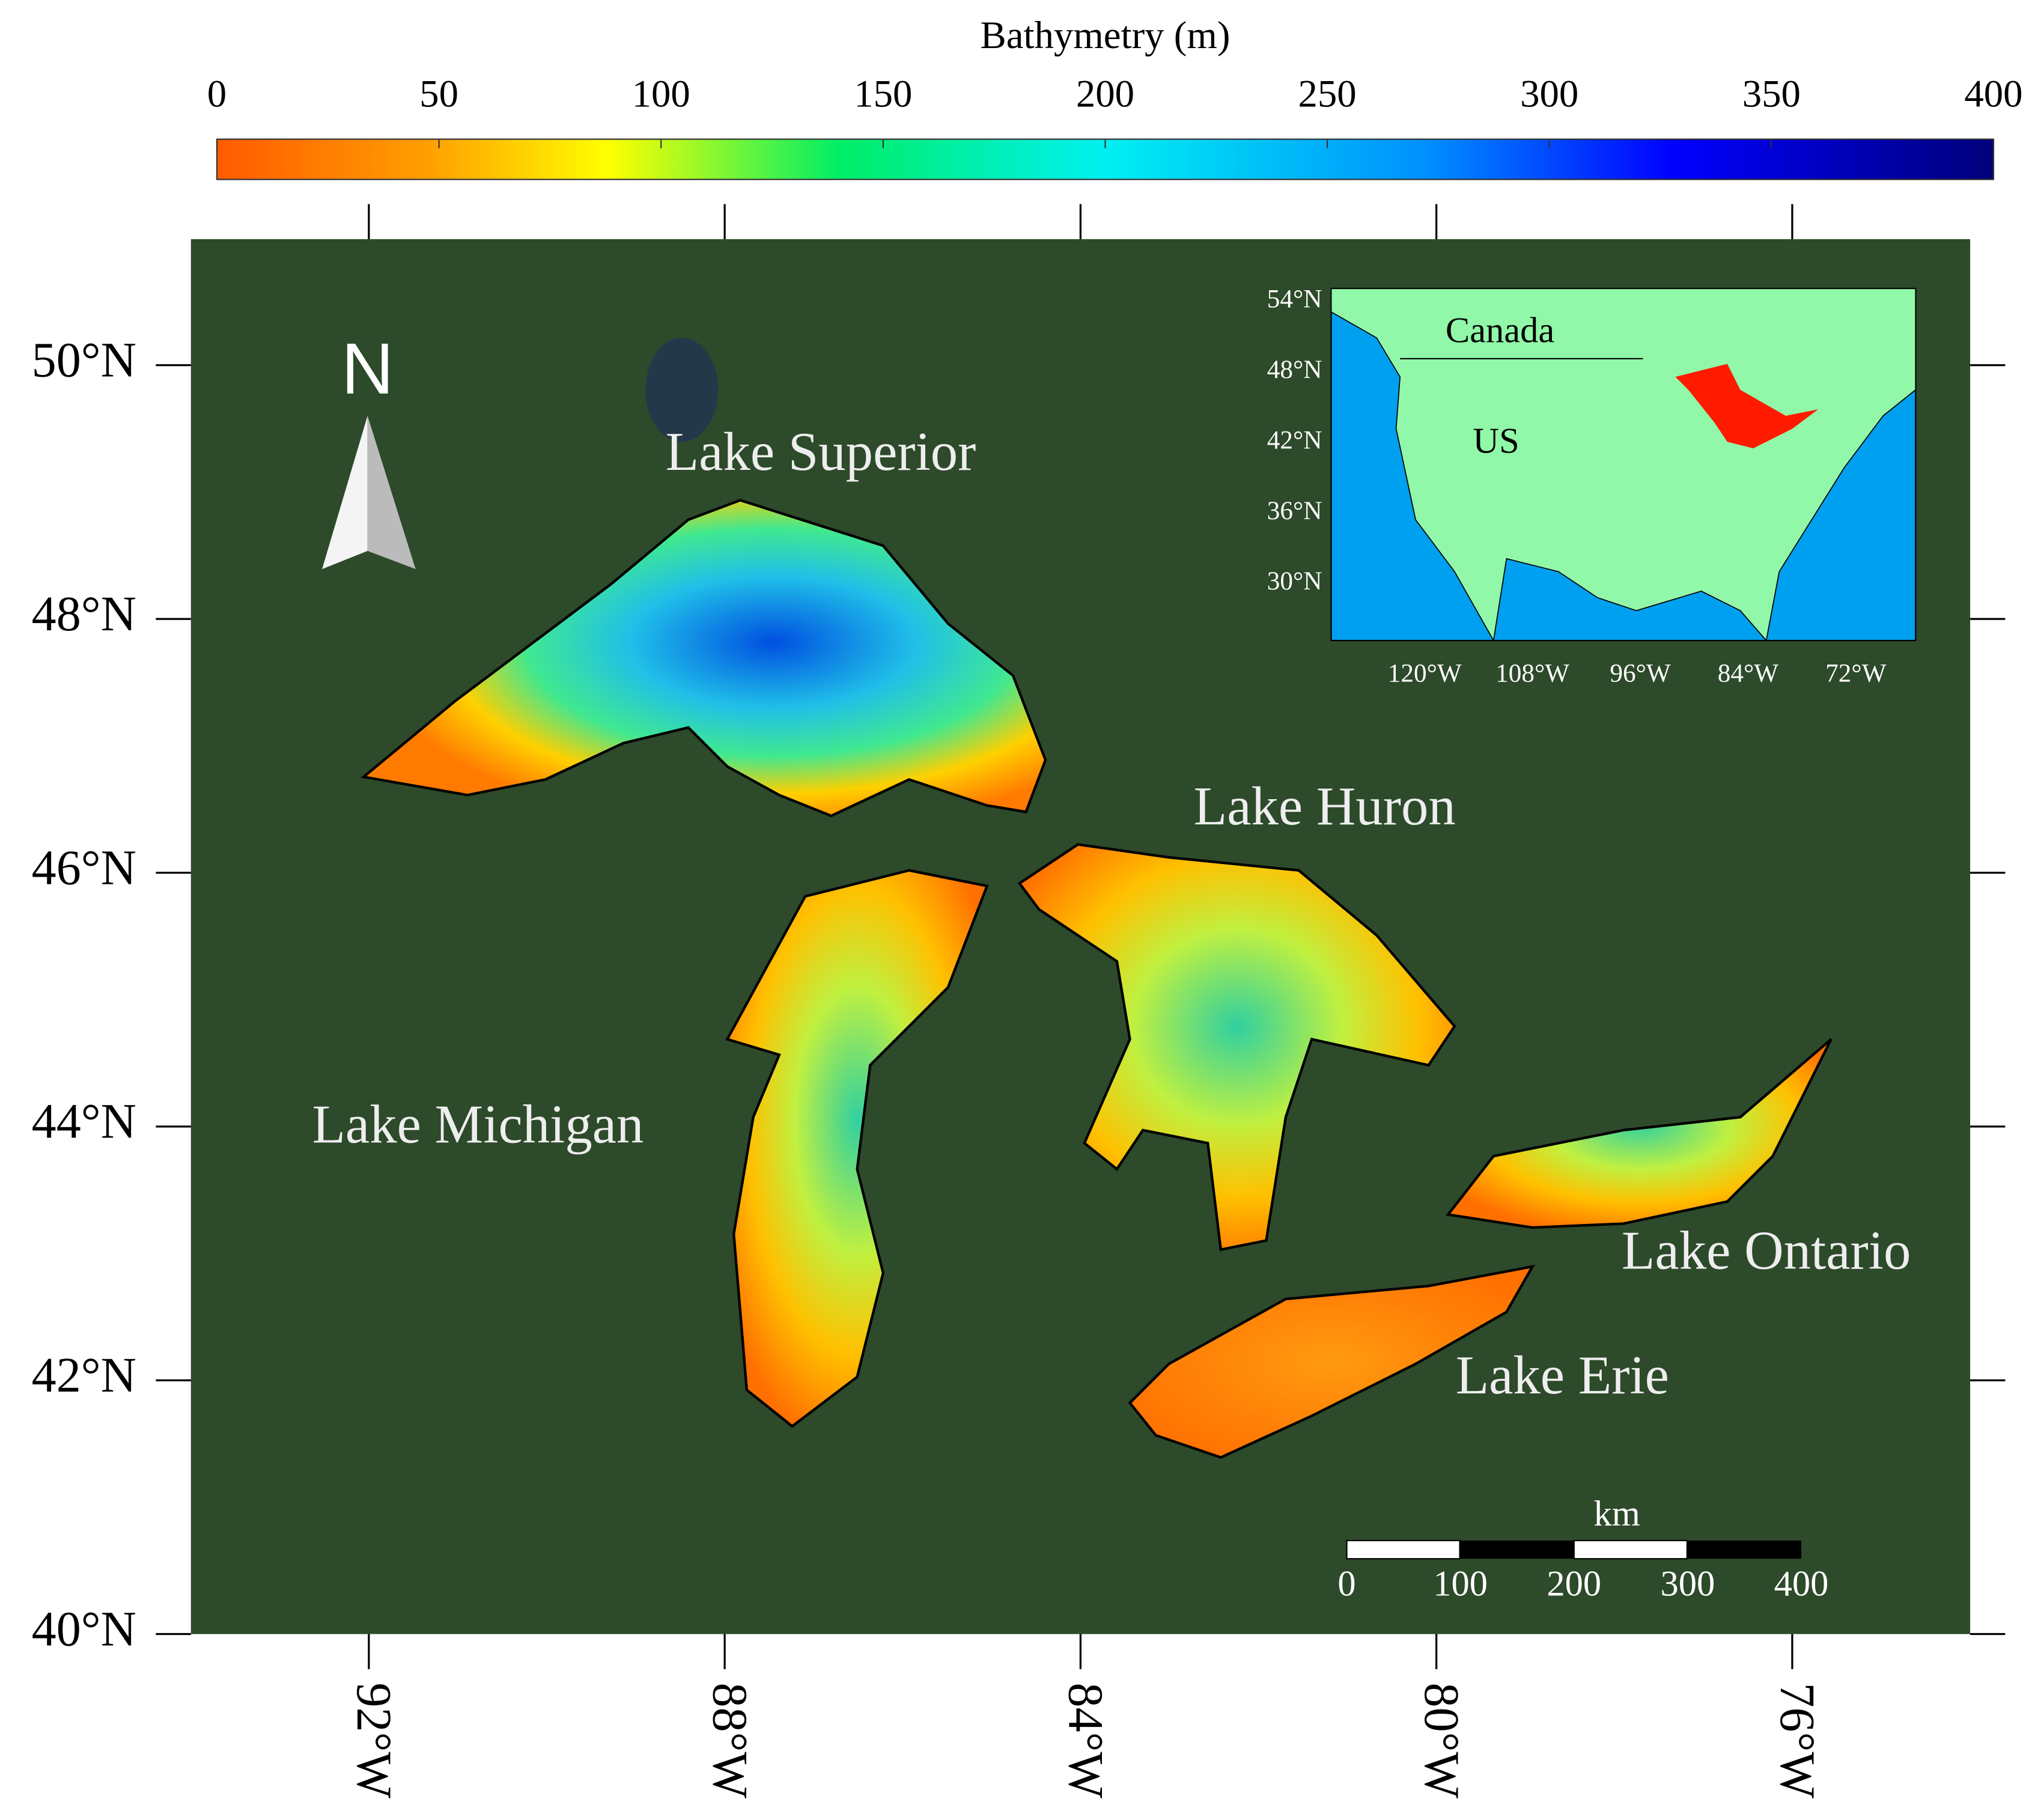  Describe the element at coordinates (1574, 1550) in the screenshot. I see `scale-bar` at that location.